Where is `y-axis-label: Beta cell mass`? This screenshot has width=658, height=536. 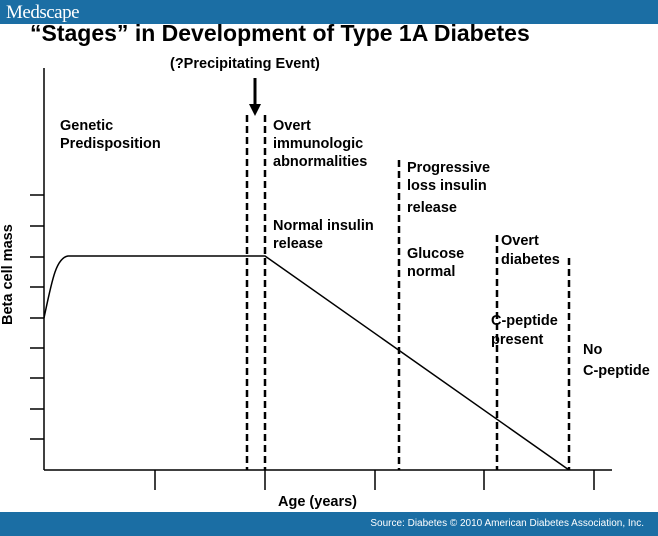
y-axis-label: Beta cell mass is located at coordinates (8, 274).